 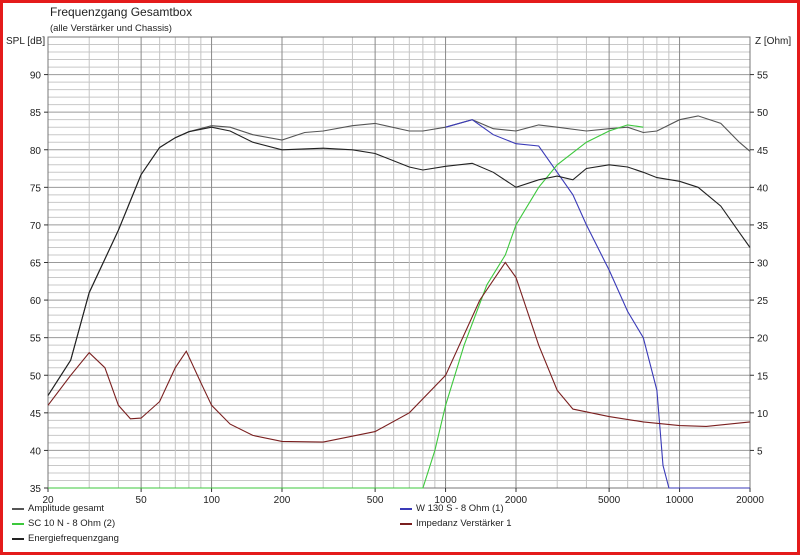 I want to click on x-tick-label: 100, so click(x=211, y=500).